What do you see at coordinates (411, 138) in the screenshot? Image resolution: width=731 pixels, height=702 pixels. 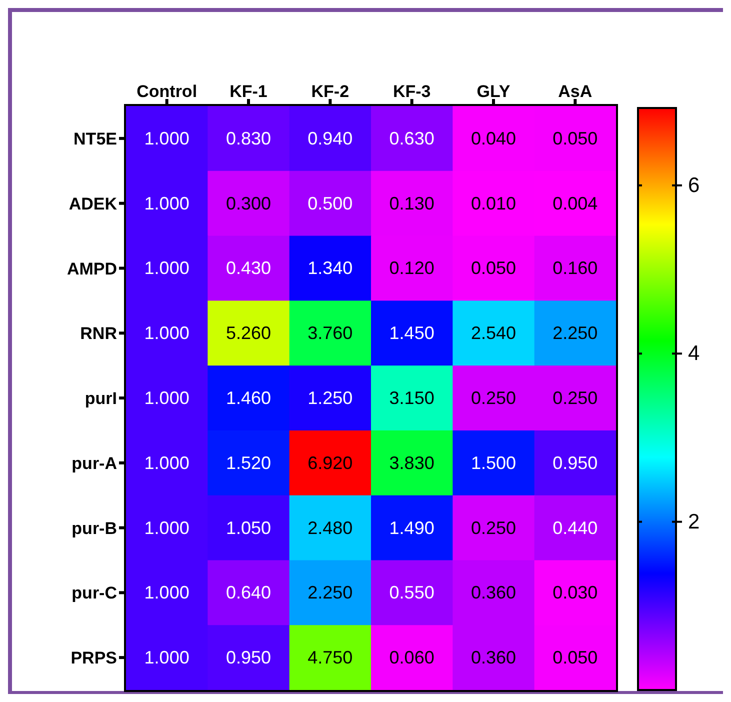 I see `data-label: 0.630` at bounding box center [411, 138].